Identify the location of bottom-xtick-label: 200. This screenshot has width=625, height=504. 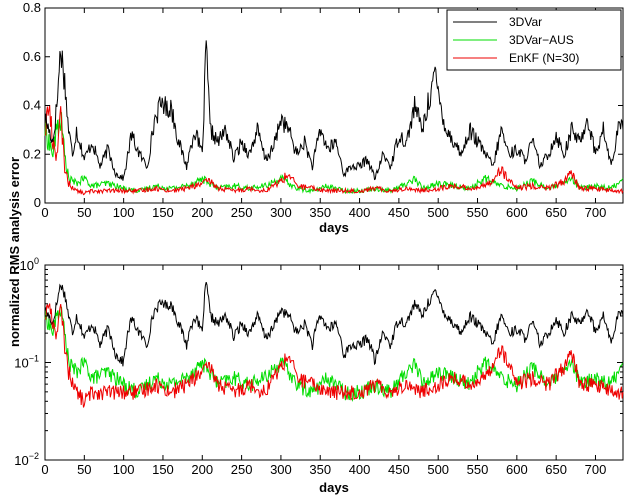
(202, 469).